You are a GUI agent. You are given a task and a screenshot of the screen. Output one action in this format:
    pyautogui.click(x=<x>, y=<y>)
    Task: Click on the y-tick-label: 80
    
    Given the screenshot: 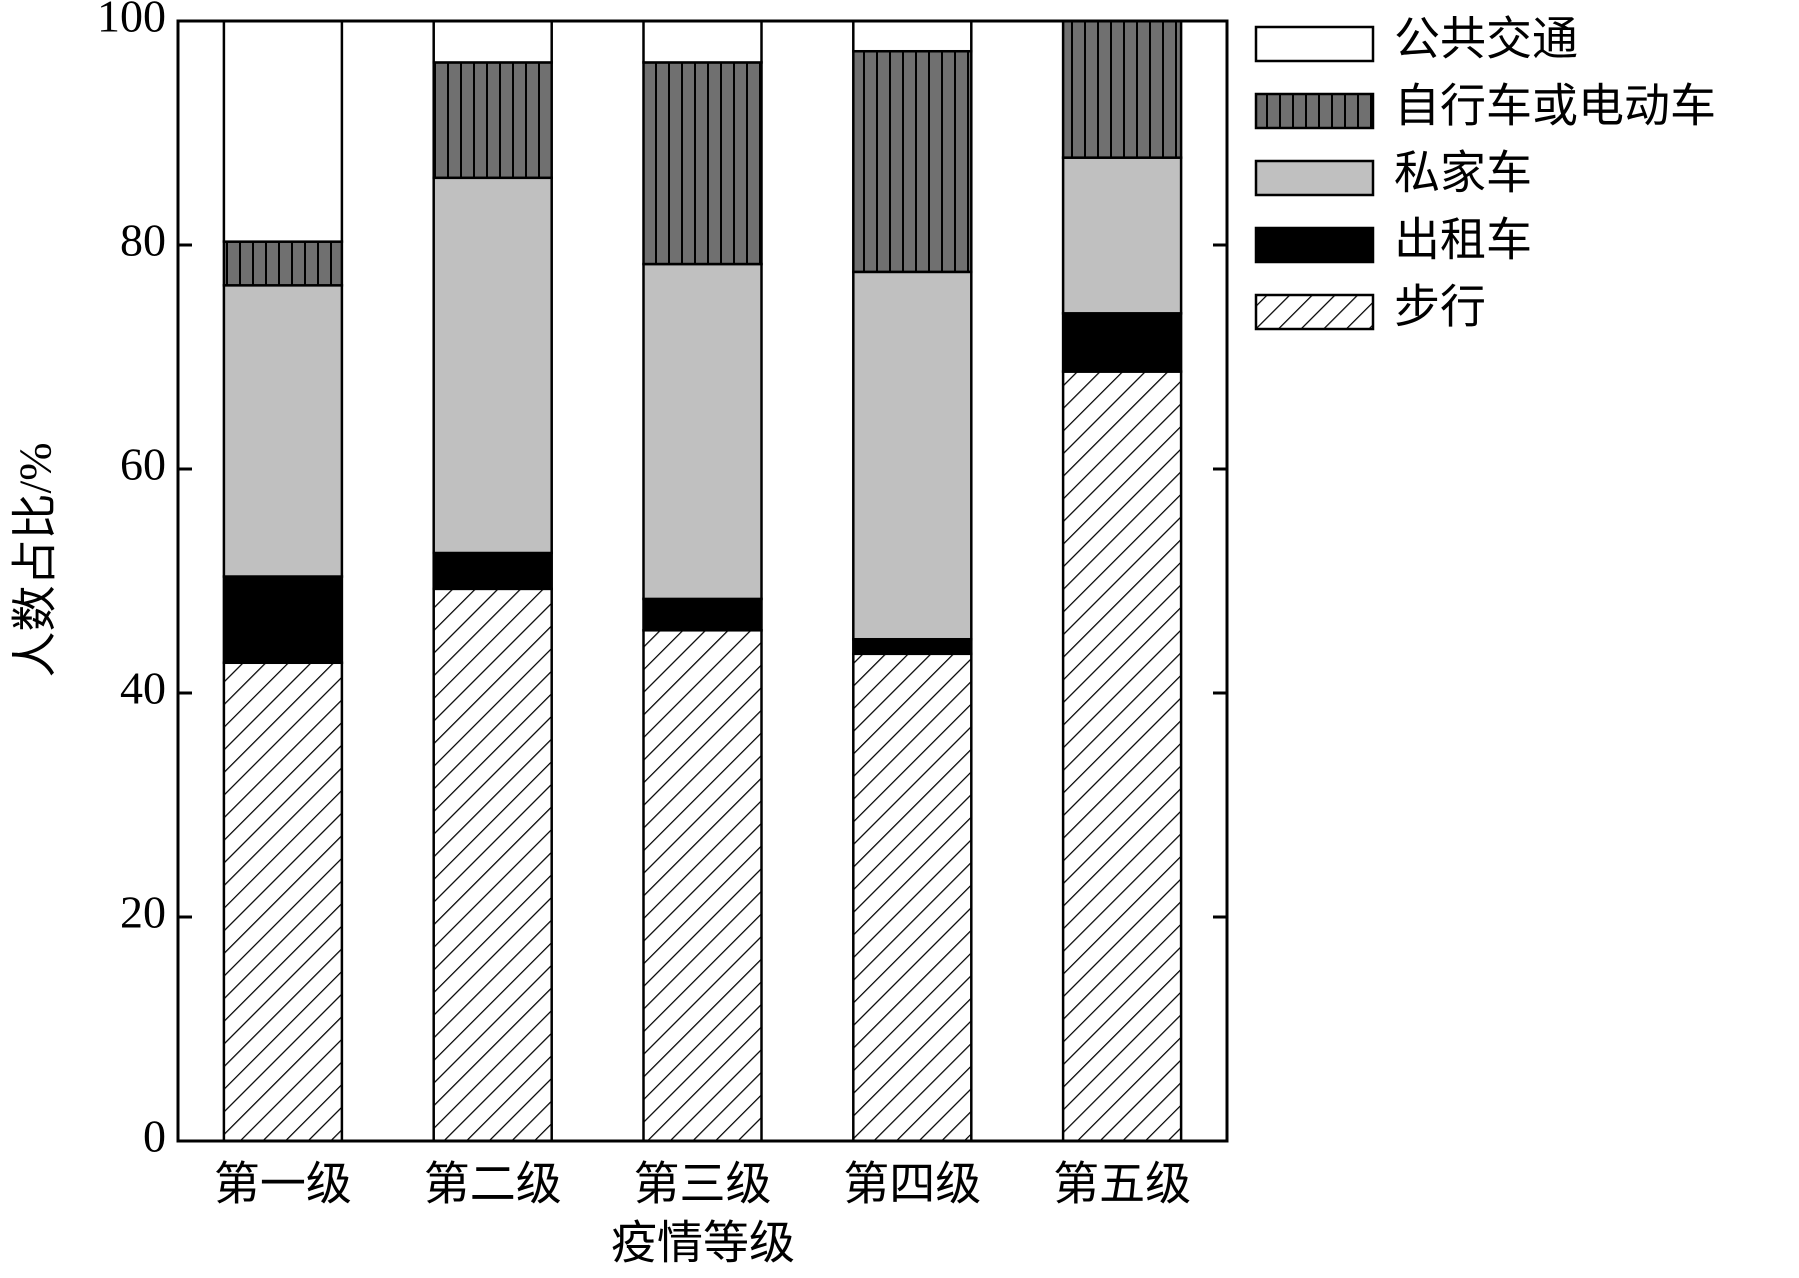 What is the action you would take?
    pyautogui.click(x=143, y=240)
    